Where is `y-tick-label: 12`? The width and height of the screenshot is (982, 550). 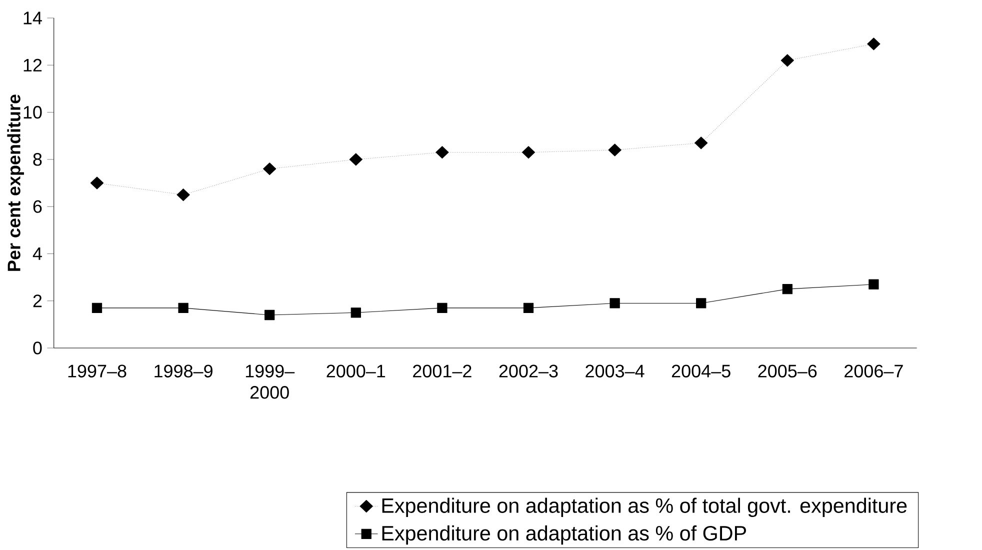
y-tick-label: 12 is located at coordinates (33, 65).